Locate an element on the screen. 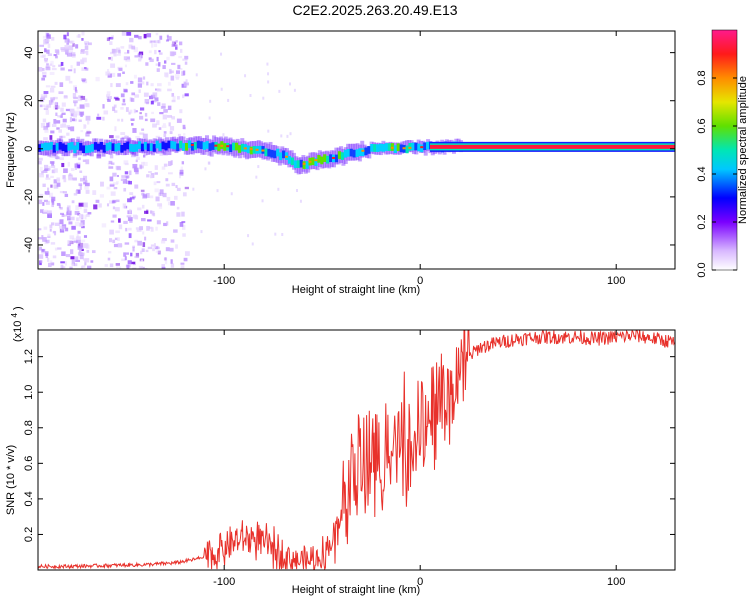  figure-title: C2E2.2025.263.20.49.E13 is located at coordinates (375, 10).